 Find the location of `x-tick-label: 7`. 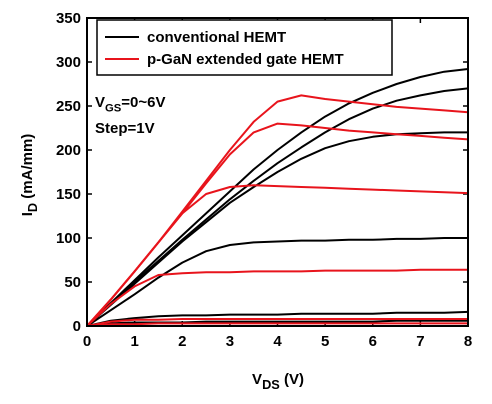

x-tick-label: 7 is located at coordinates (420, 341).